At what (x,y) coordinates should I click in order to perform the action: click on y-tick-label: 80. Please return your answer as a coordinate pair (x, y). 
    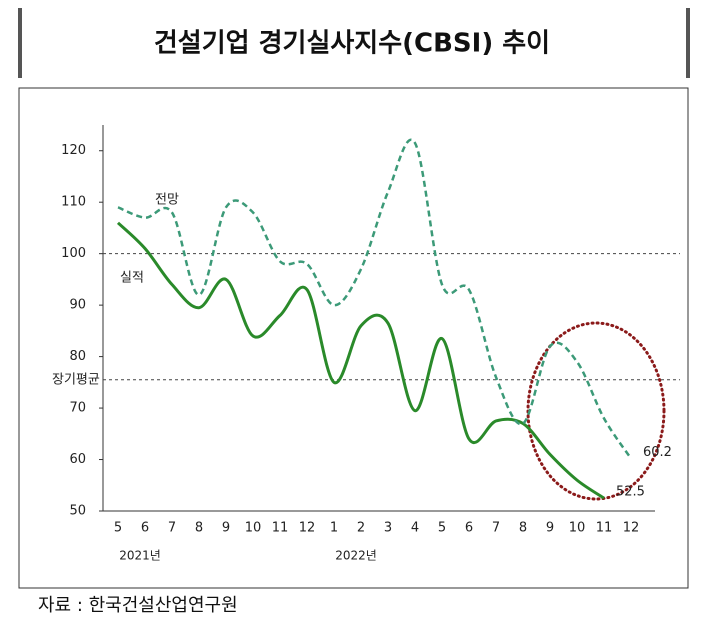
    Looking at the image, I should click on (77, 356).